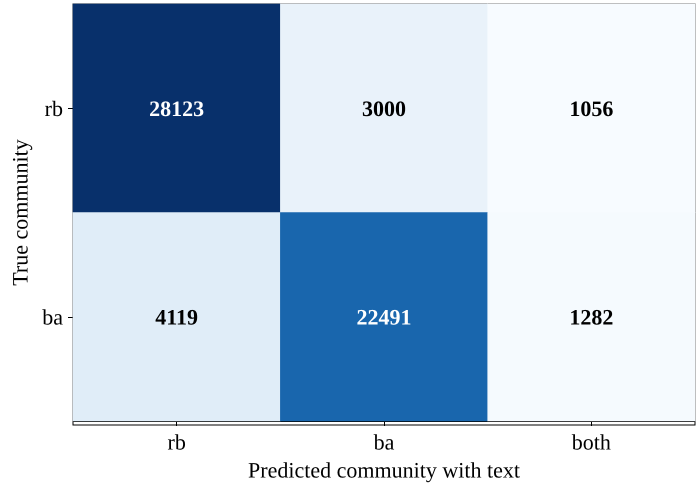  I want to click on x-axis-title: Predicted community with text, so click(384, 470).